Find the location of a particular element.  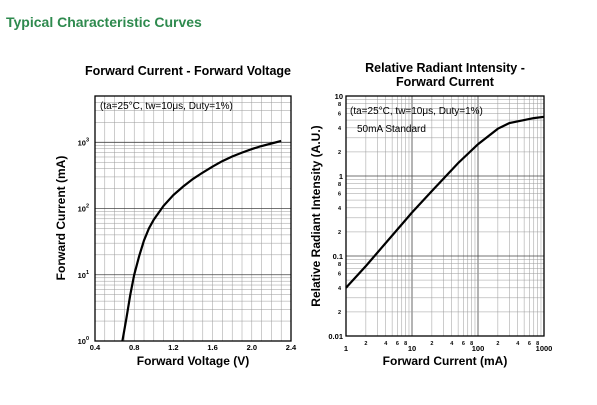

section-title: Typical Characteristic Curves is located at coordinates (104, 22).